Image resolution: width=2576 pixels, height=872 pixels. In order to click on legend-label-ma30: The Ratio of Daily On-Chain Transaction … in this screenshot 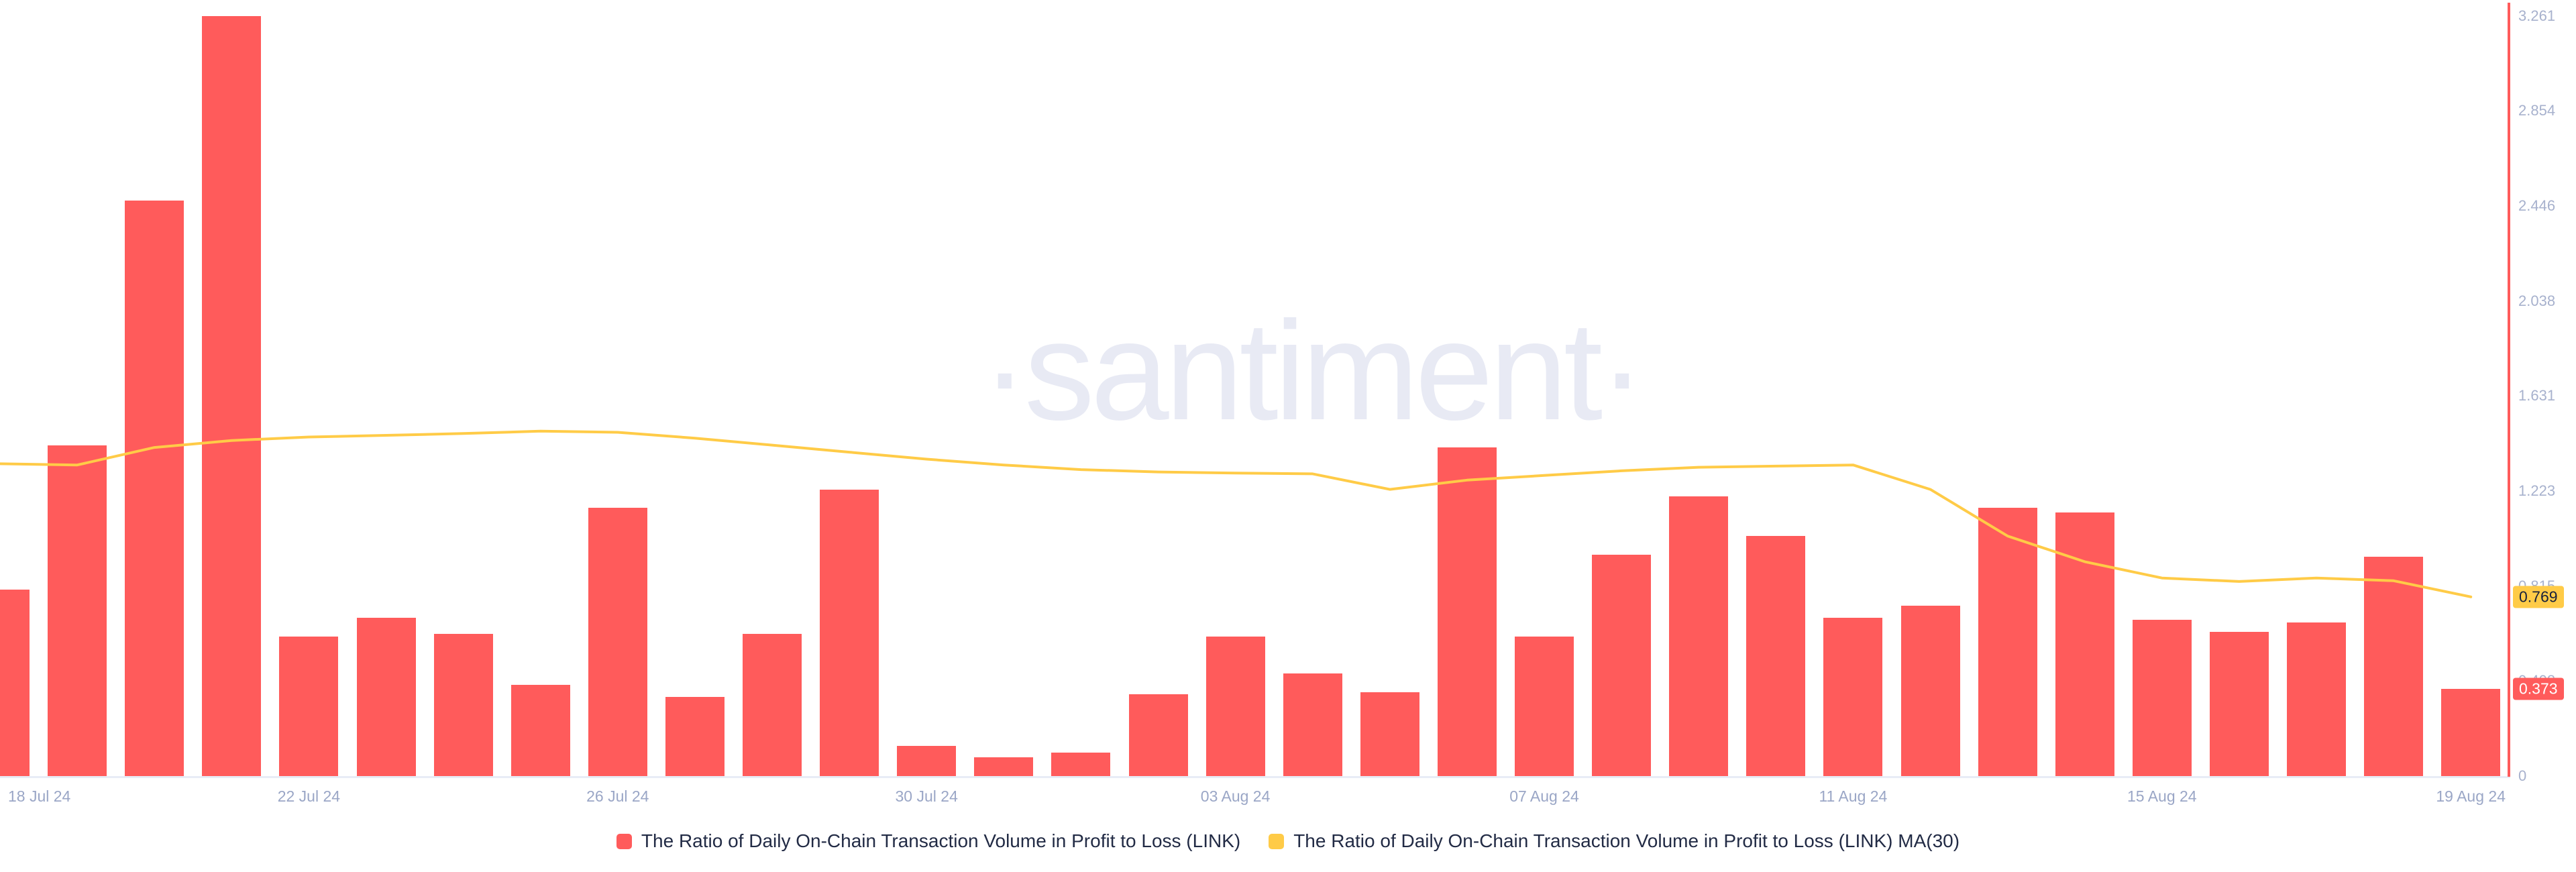, I will do `click(1626, 841)`.